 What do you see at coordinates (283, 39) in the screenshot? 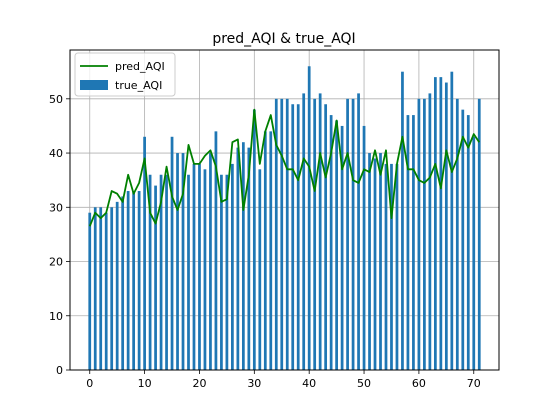
I see `chart-title: pred_AQI & true_AQI` at bounding box center [283, 39].